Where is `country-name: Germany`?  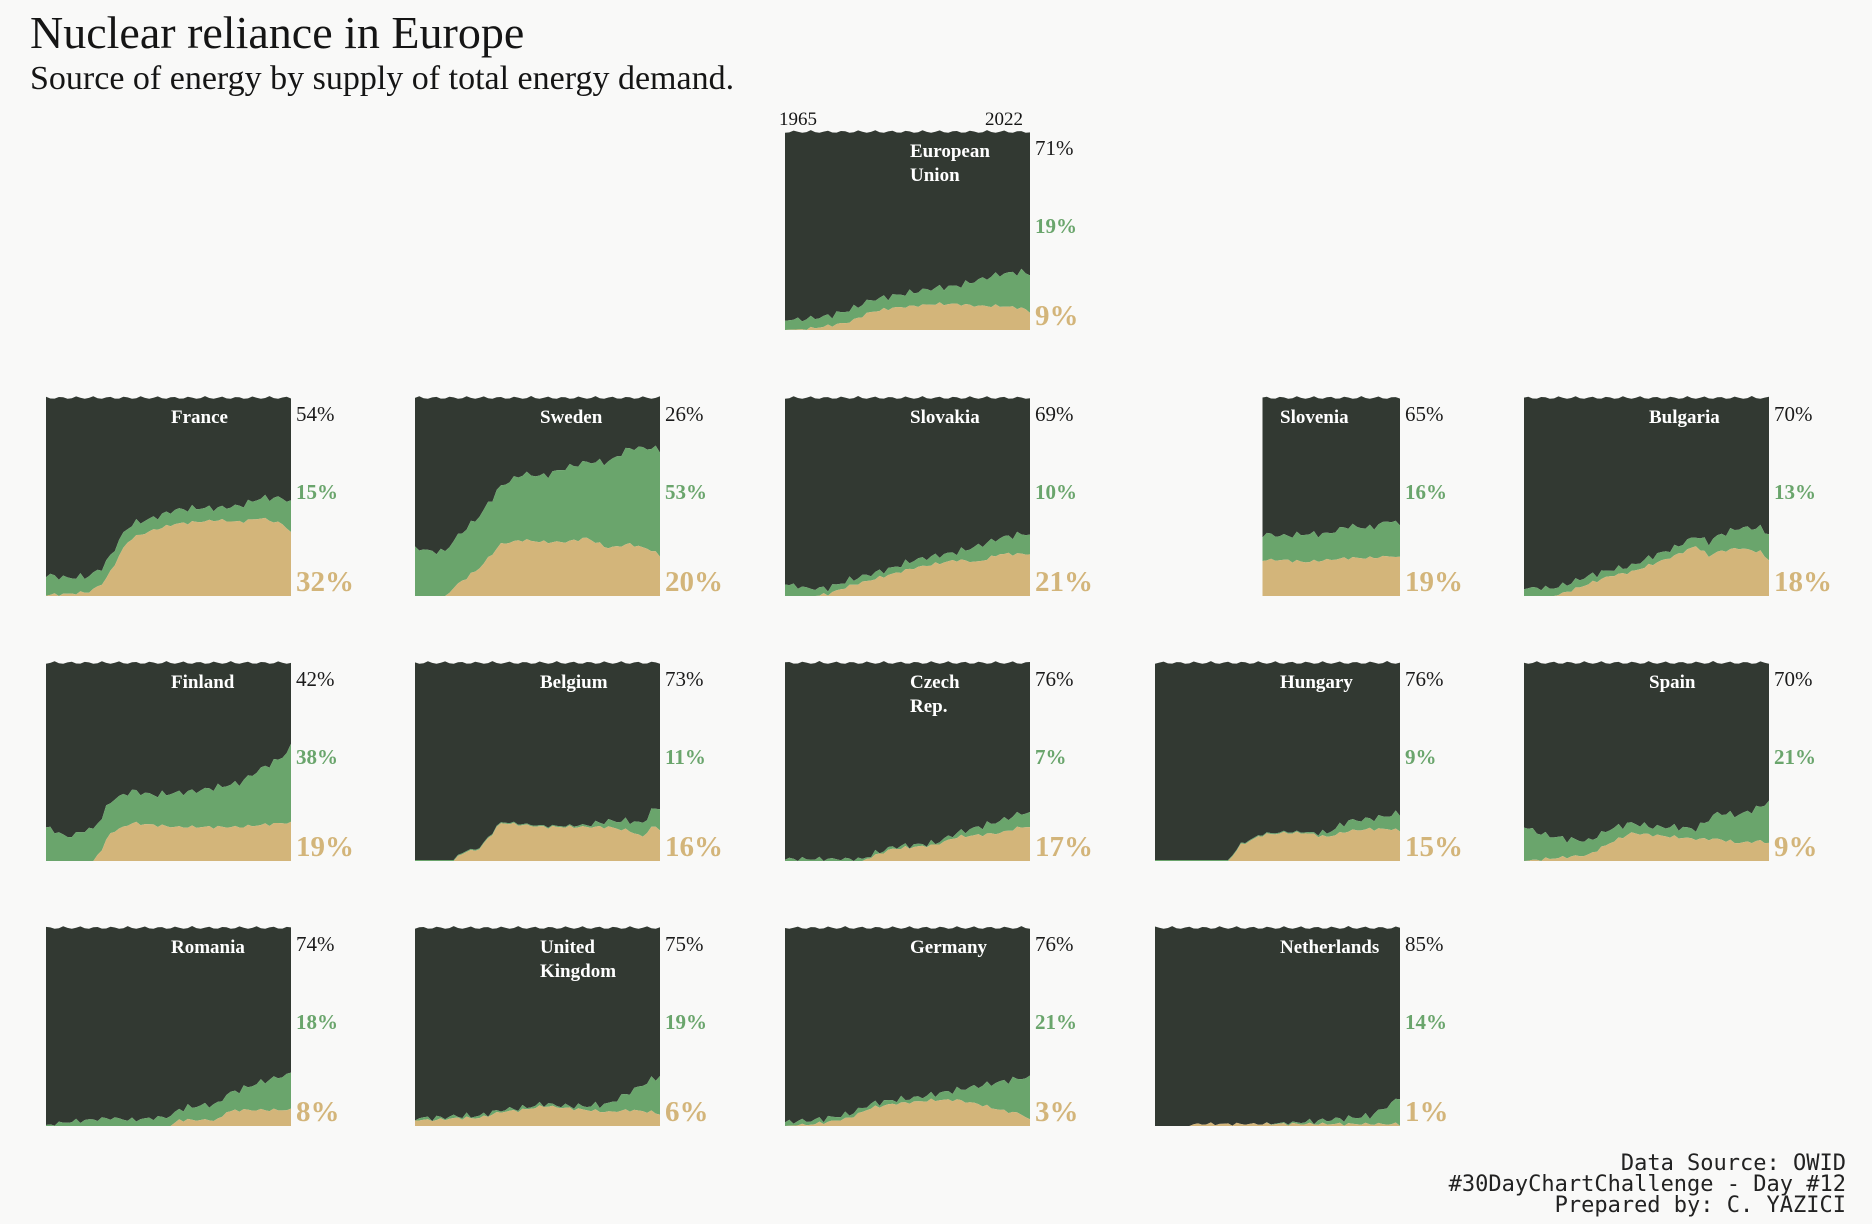
country-name: Germany is located at coordinates (949, 947).